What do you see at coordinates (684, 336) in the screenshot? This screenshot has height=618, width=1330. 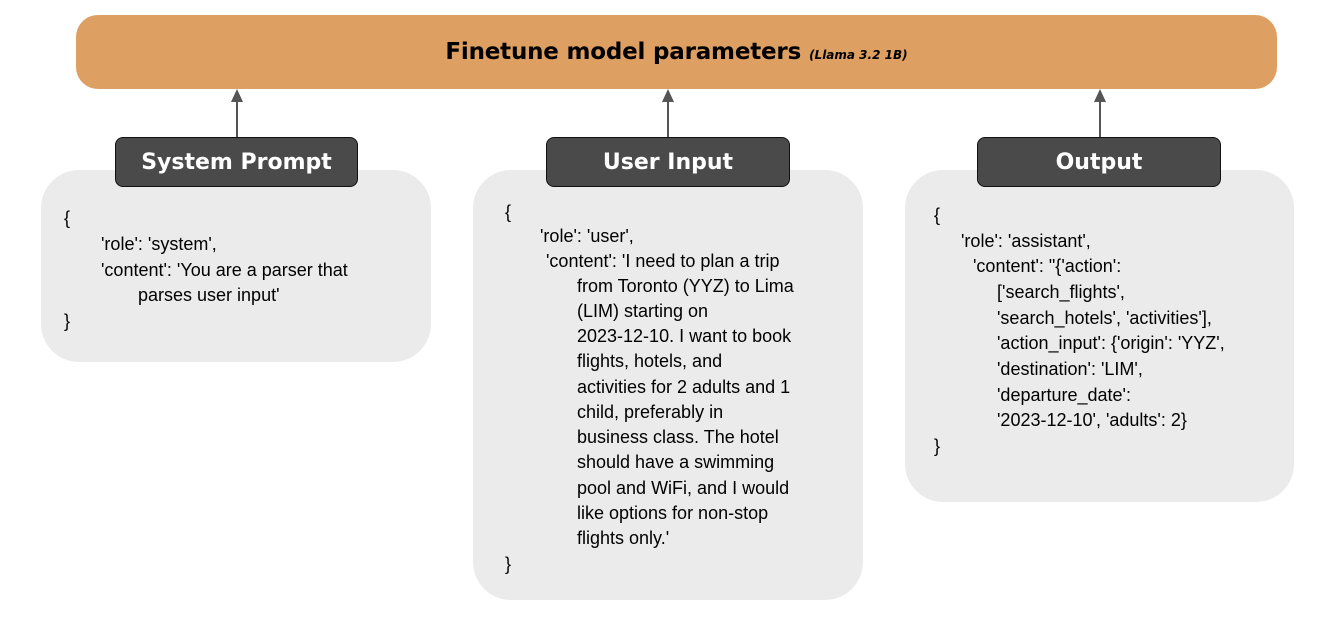 I see `code-line: 2023-12-10. I want to book` at bounding box center [684, 336].